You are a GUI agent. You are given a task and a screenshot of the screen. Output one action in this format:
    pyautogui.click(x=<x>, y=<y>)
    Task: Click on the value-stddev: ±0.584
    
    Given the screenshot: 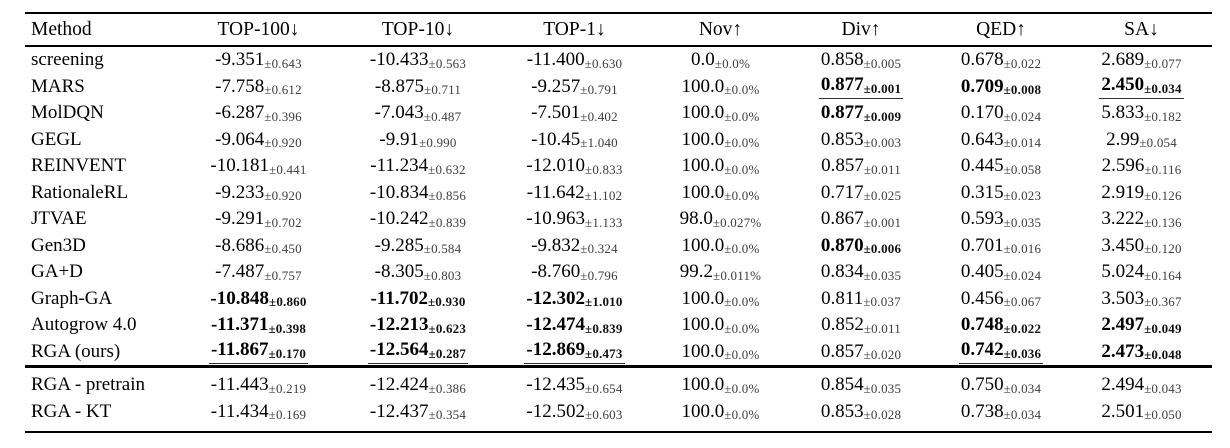 What is the action you would take?
    pyautogui.click(x=442, y=249)
    